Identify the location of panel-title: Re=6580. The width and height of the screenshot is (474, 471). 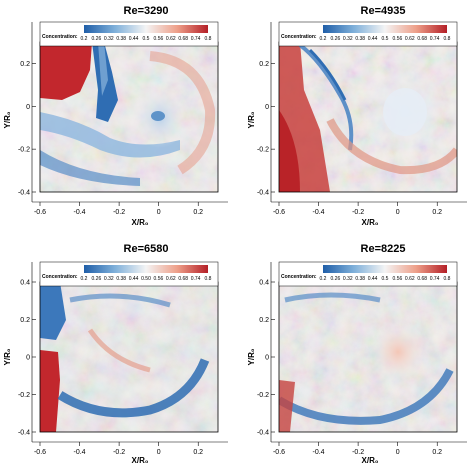
(146, 249).